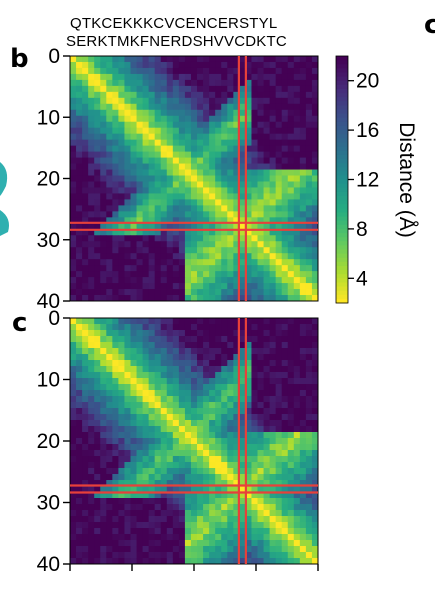 The height and width of the screenshot is (589, 435). Describe the element at coordinates (362, 278) in the screenshot. I see `colorbar-tick-label: 4` at that location.